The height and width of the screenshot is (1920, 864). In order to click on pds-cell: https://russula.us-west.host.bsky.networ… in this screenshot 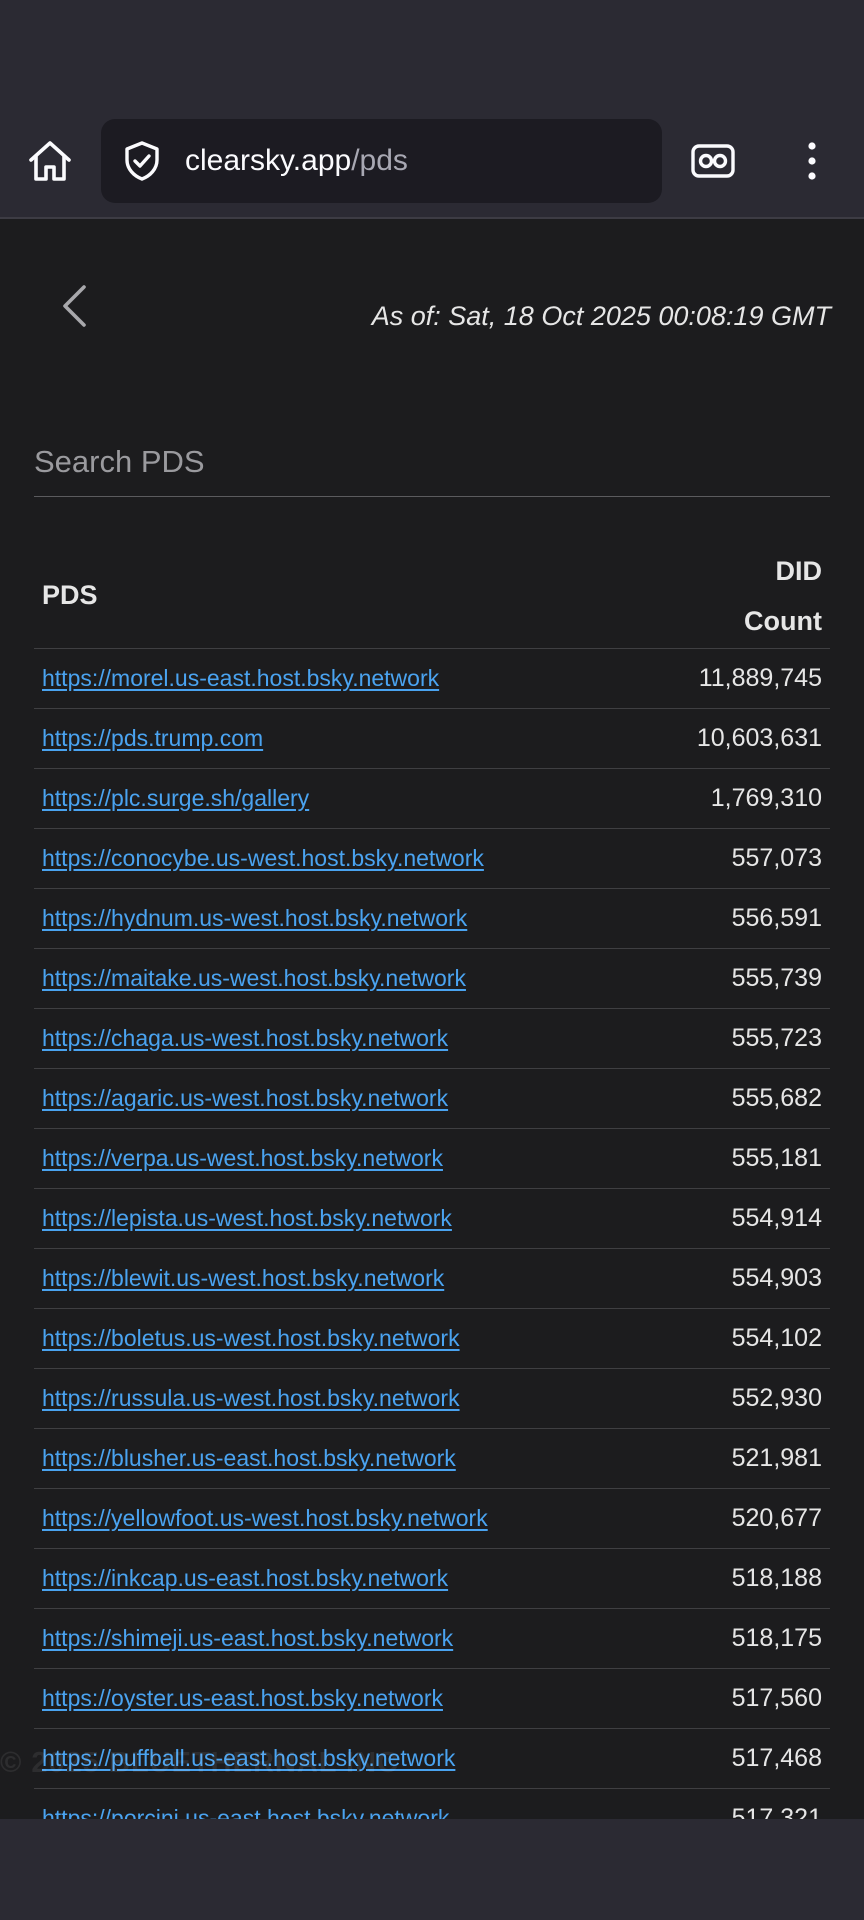, I will do `click(339, 1398)`.